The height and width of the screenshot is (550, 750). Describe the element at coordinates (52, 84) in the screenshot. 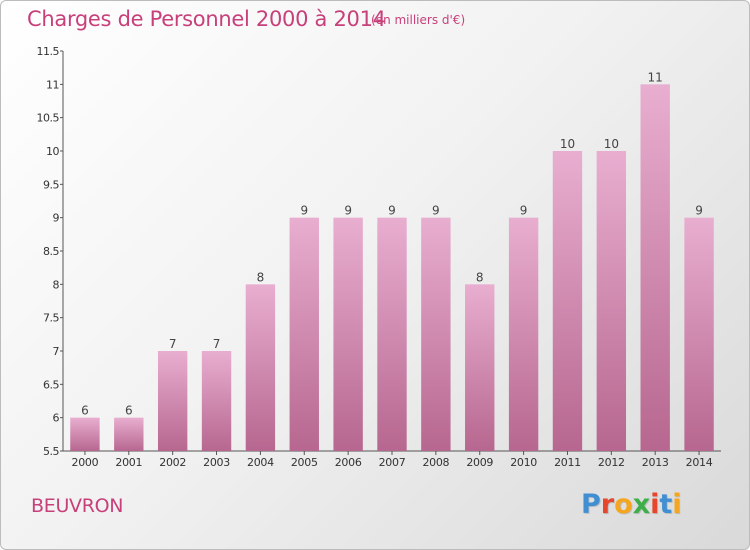

I see `y-tick-label: 11` at that location.